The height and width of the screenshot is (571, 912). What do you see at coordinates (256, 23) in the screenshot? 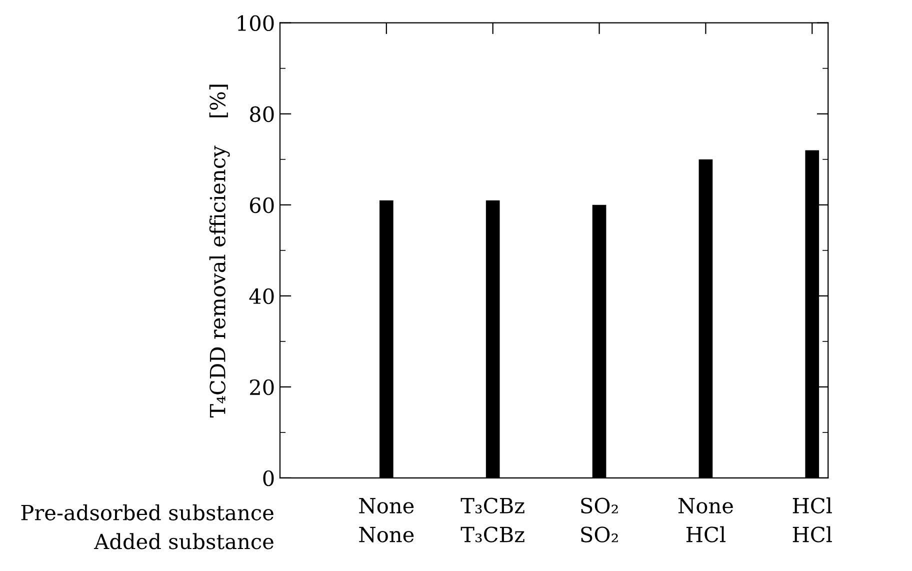
I see `y-tick-label: 100` at bounding box center [256, 23].